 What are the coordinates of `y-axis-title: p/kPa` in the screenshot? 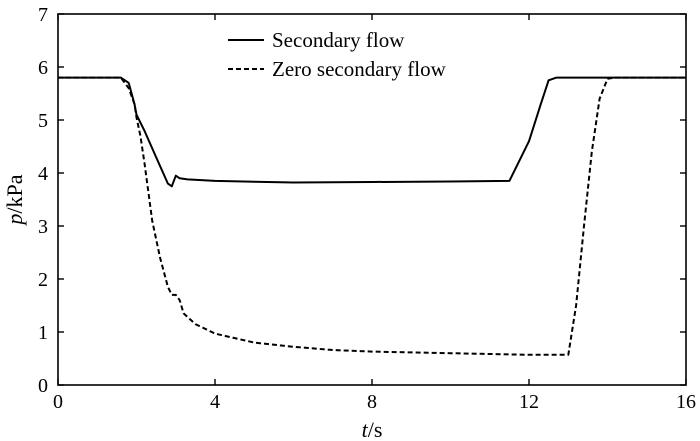 It's located at (14, 200).